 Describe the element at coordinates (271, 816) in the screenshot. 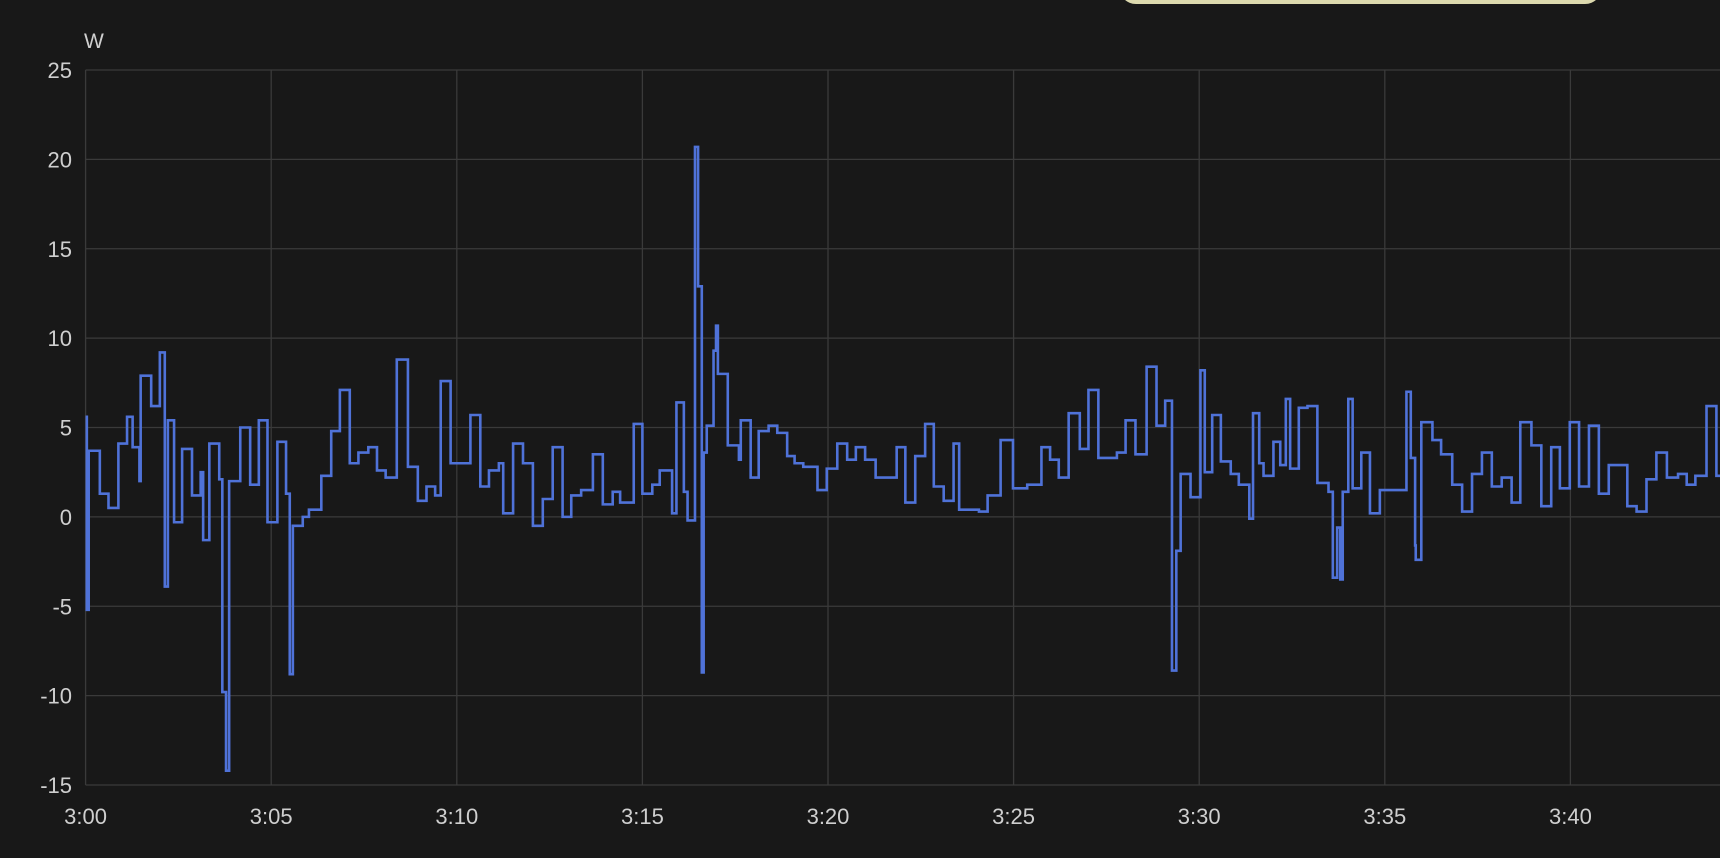

I see `x-tick-label: 3:05` at that location.